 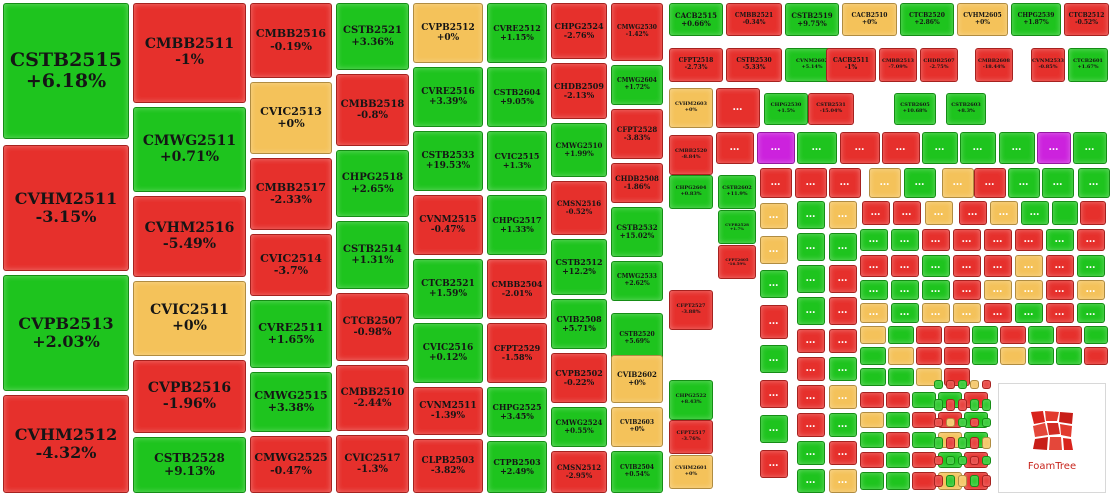 What do you see at coordinates (637, 134) in the screenshot?
I see `treemap-tile-cfpt2528: CFPT2528 -3.83%` at bounding box center [637, 134].